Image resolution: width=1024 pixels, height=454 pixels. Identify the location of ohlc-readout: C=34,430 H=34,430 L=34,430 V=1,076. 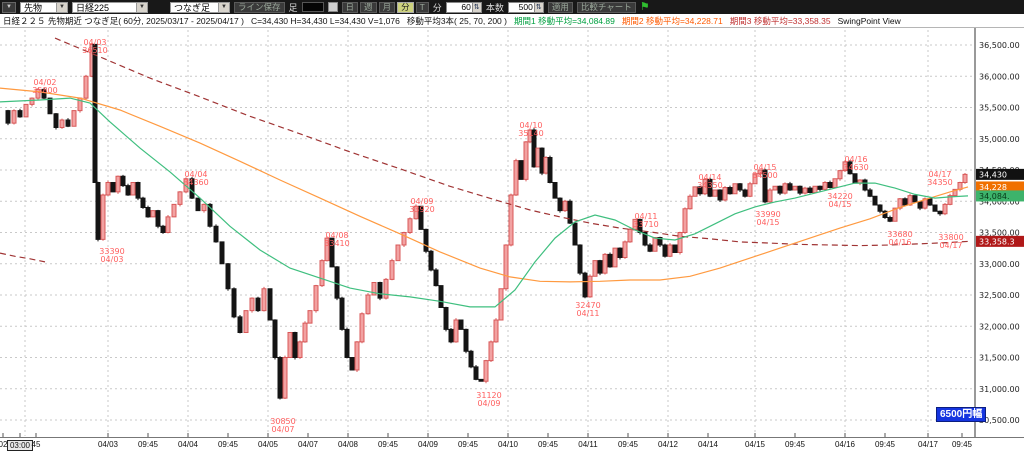
(325, 20).